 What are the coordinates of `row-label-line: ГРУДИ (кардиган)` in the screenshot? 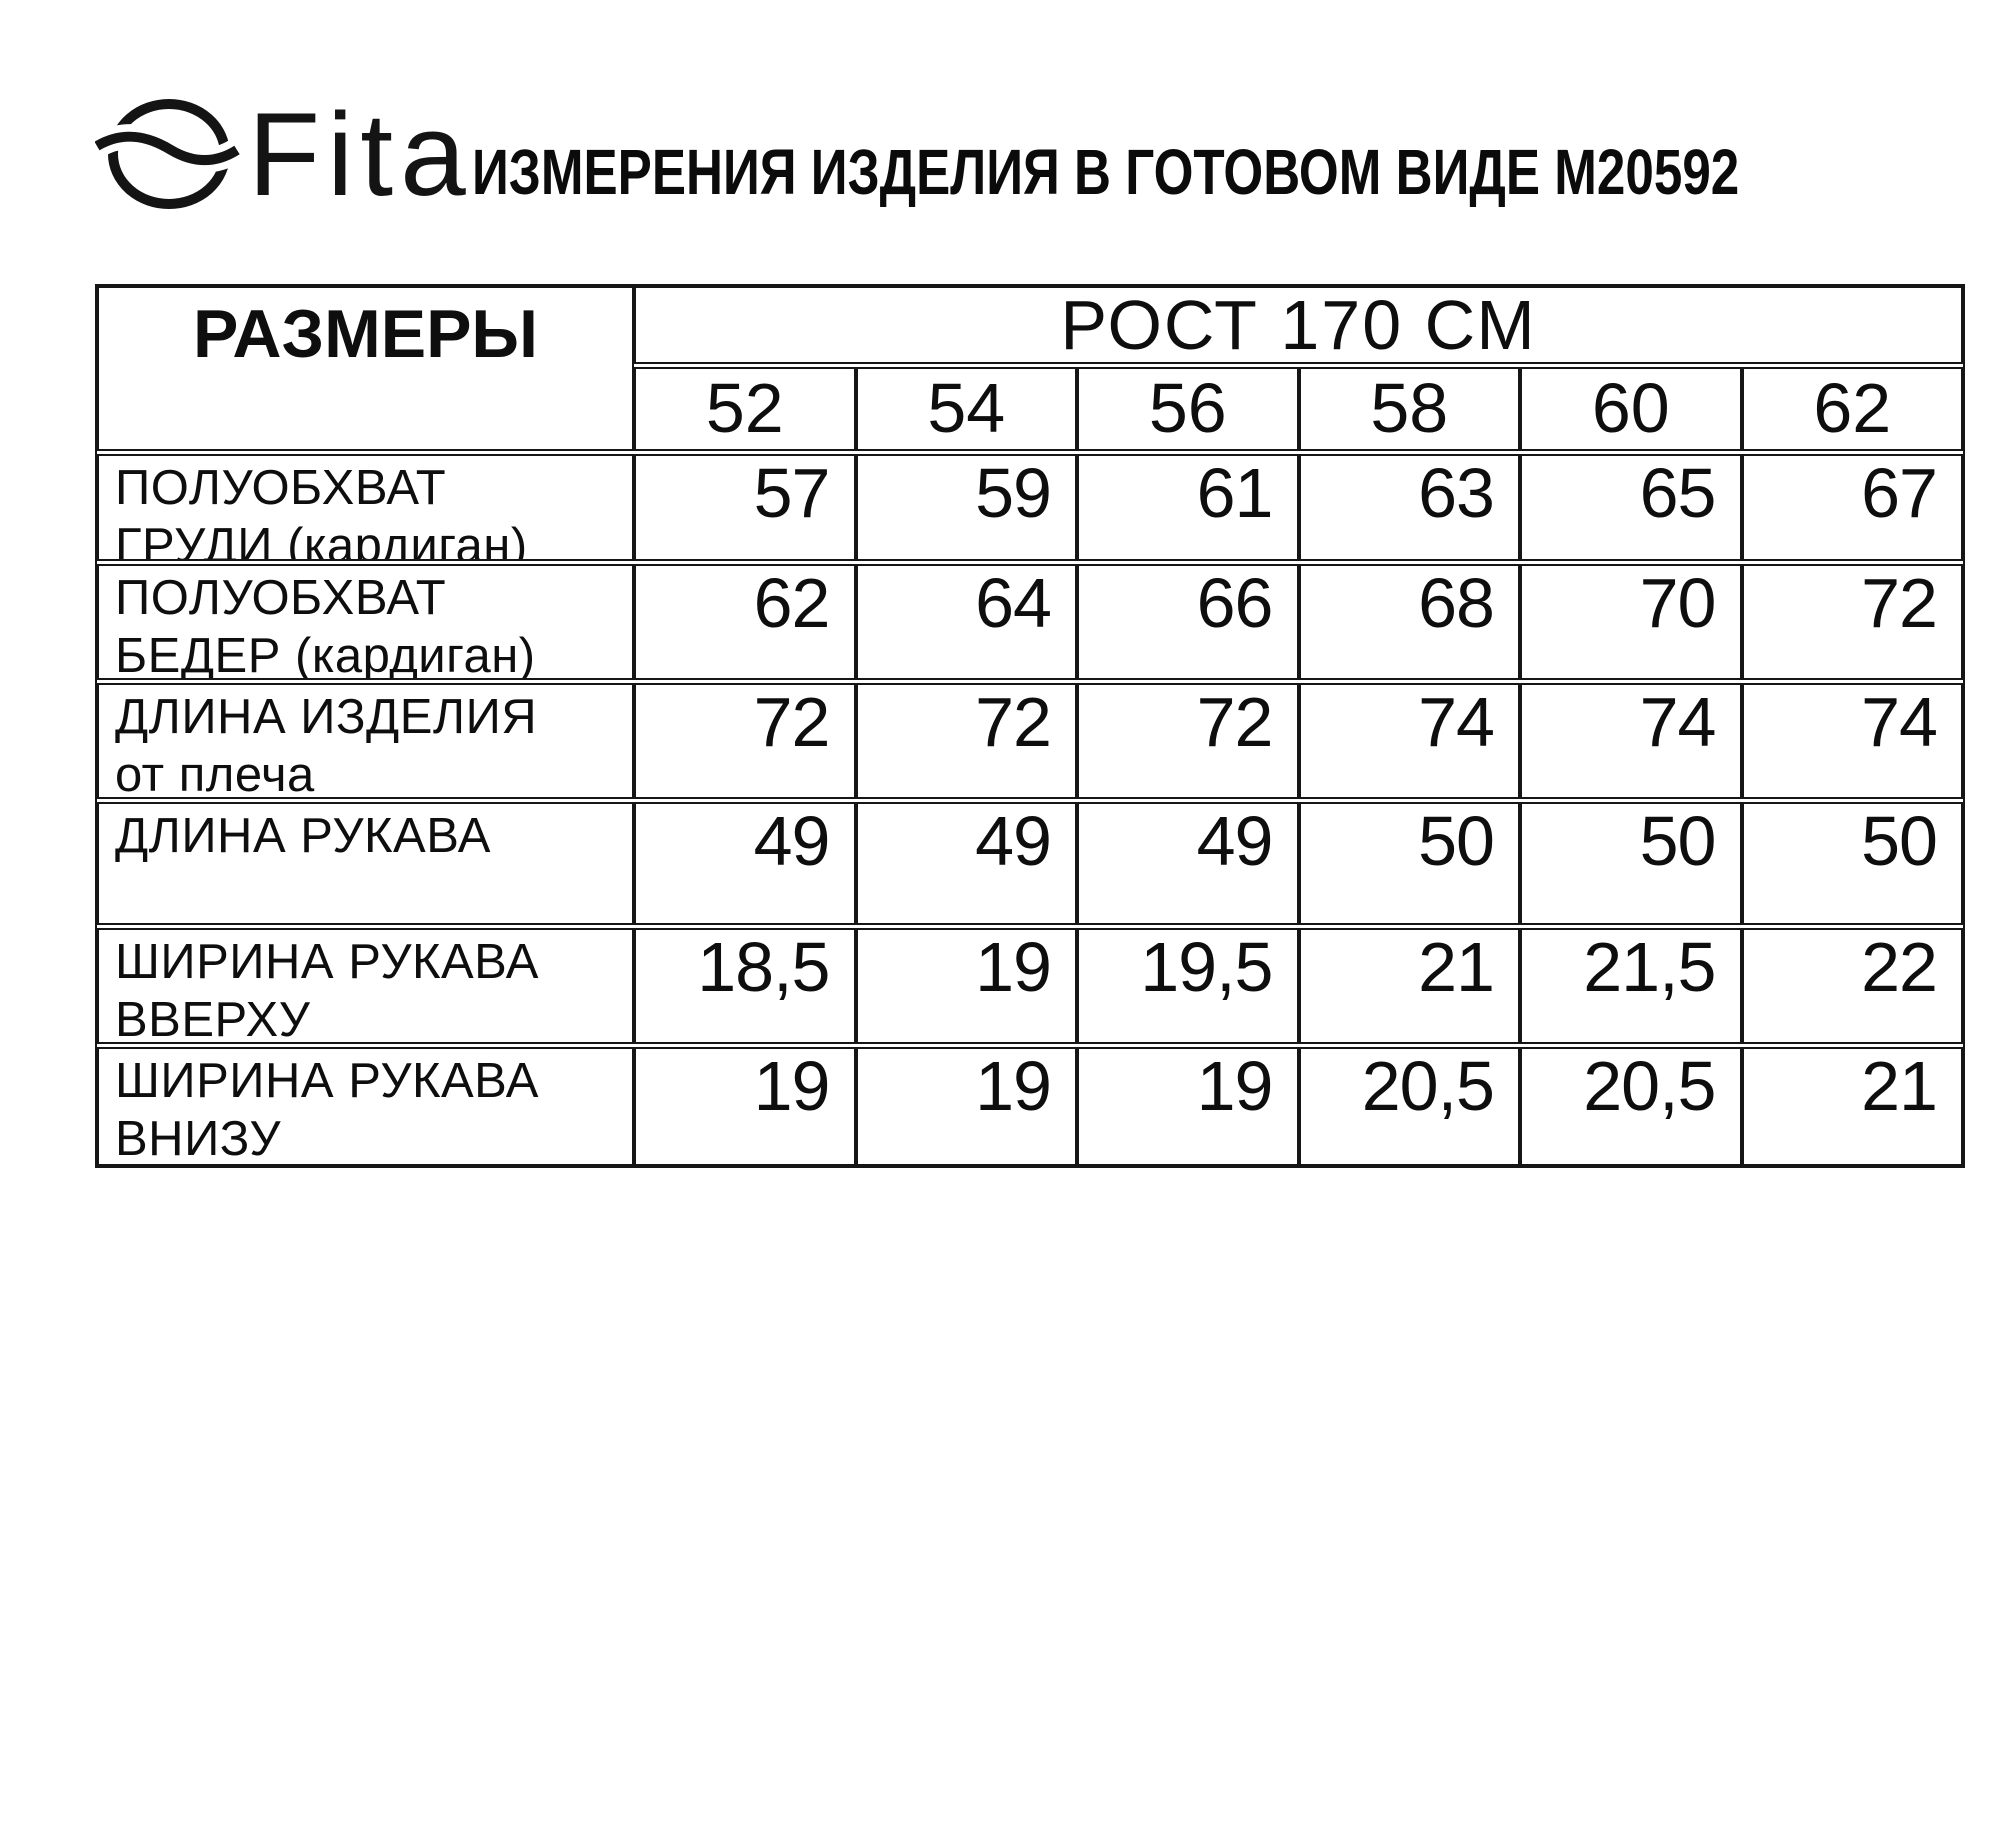 It's located at (321, 539).